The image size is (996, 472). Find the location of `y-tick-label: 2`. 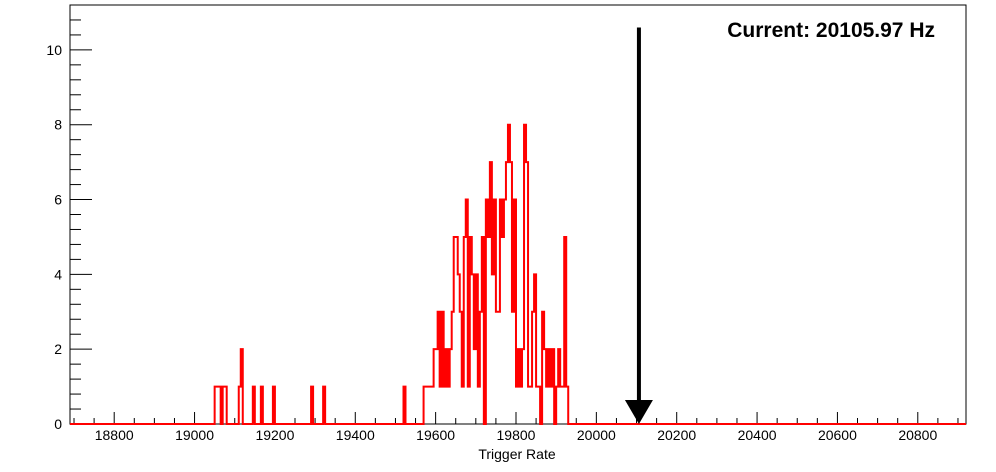

y-tick-label: 2 is located at coordinates (58, 349).